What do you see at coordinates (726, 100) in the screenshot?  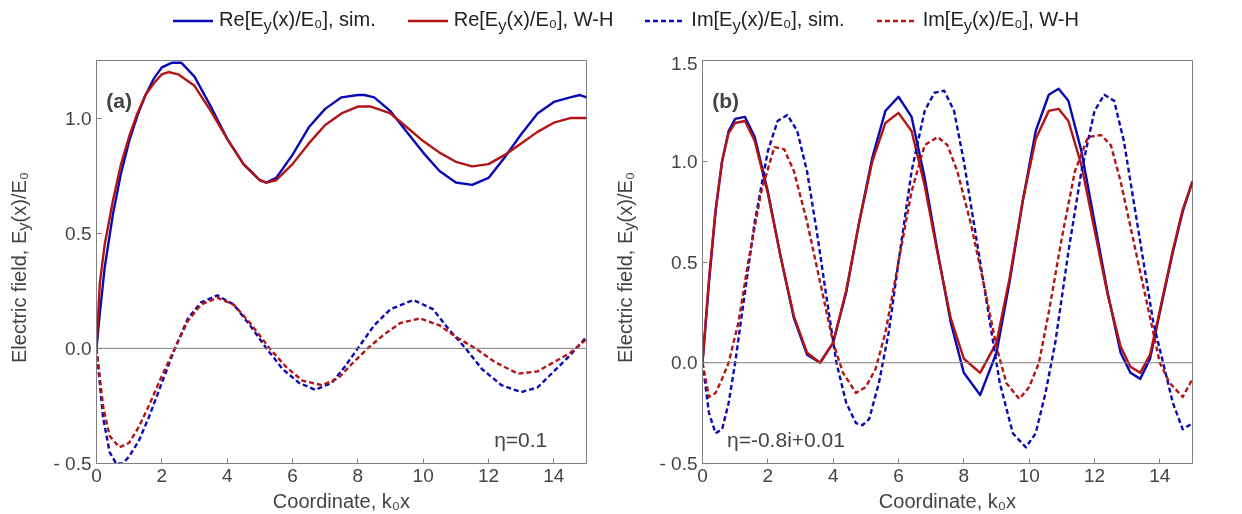 I see `annotation: (b)` at bounding box center [726, 100].